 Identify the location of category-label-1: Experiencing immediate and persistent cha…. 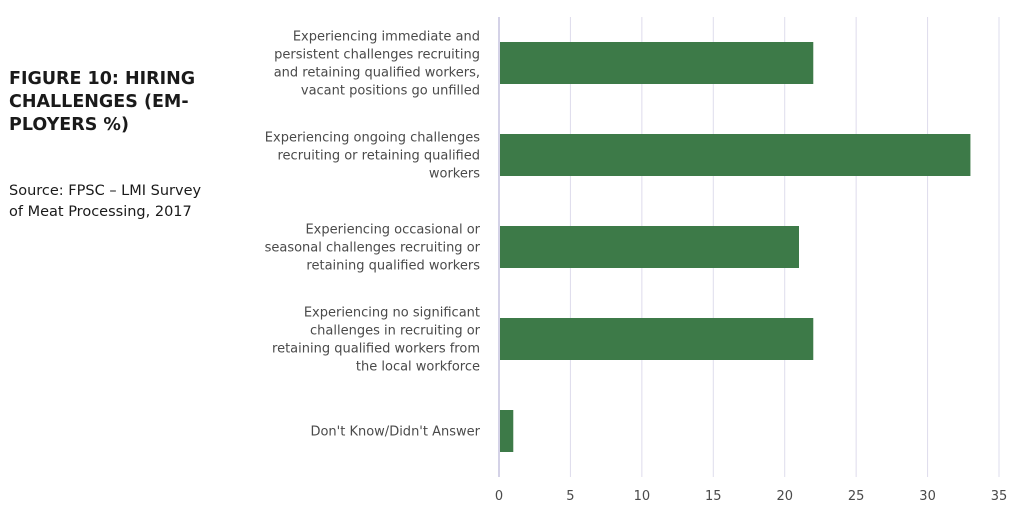
(377, 64).